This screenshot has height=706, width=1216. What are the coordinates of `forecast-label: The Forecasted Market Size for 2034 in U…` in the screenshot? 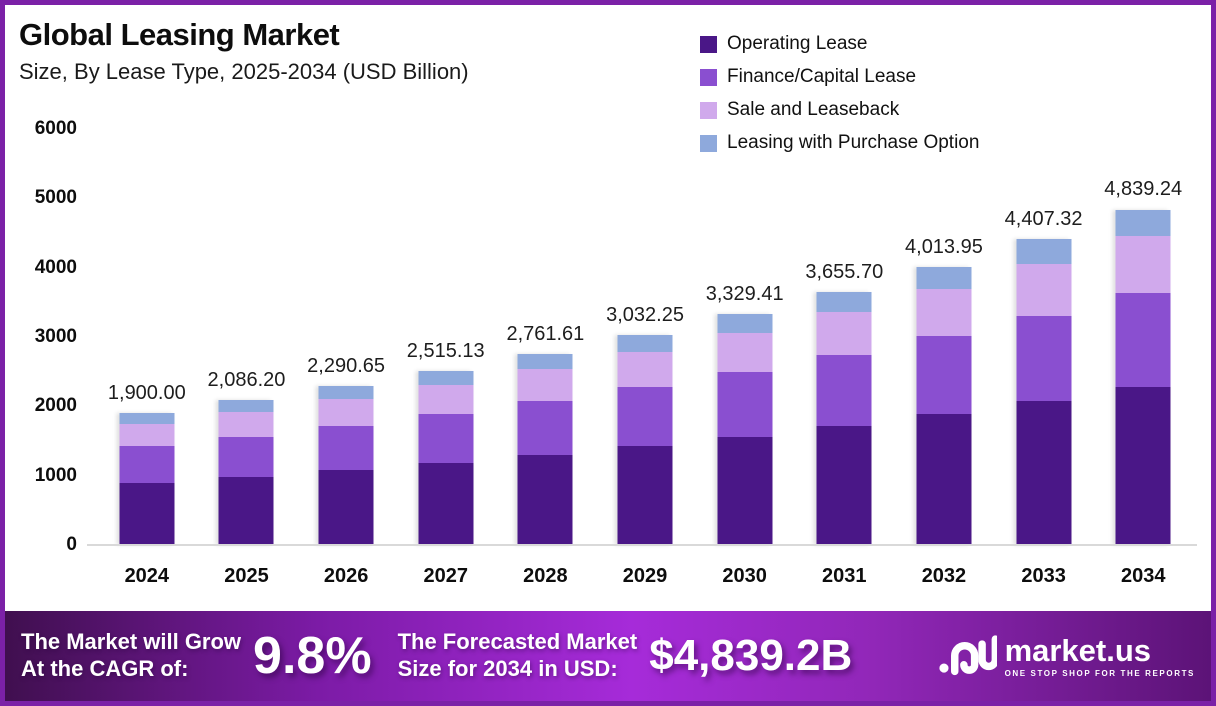 It's located at (518, 656).